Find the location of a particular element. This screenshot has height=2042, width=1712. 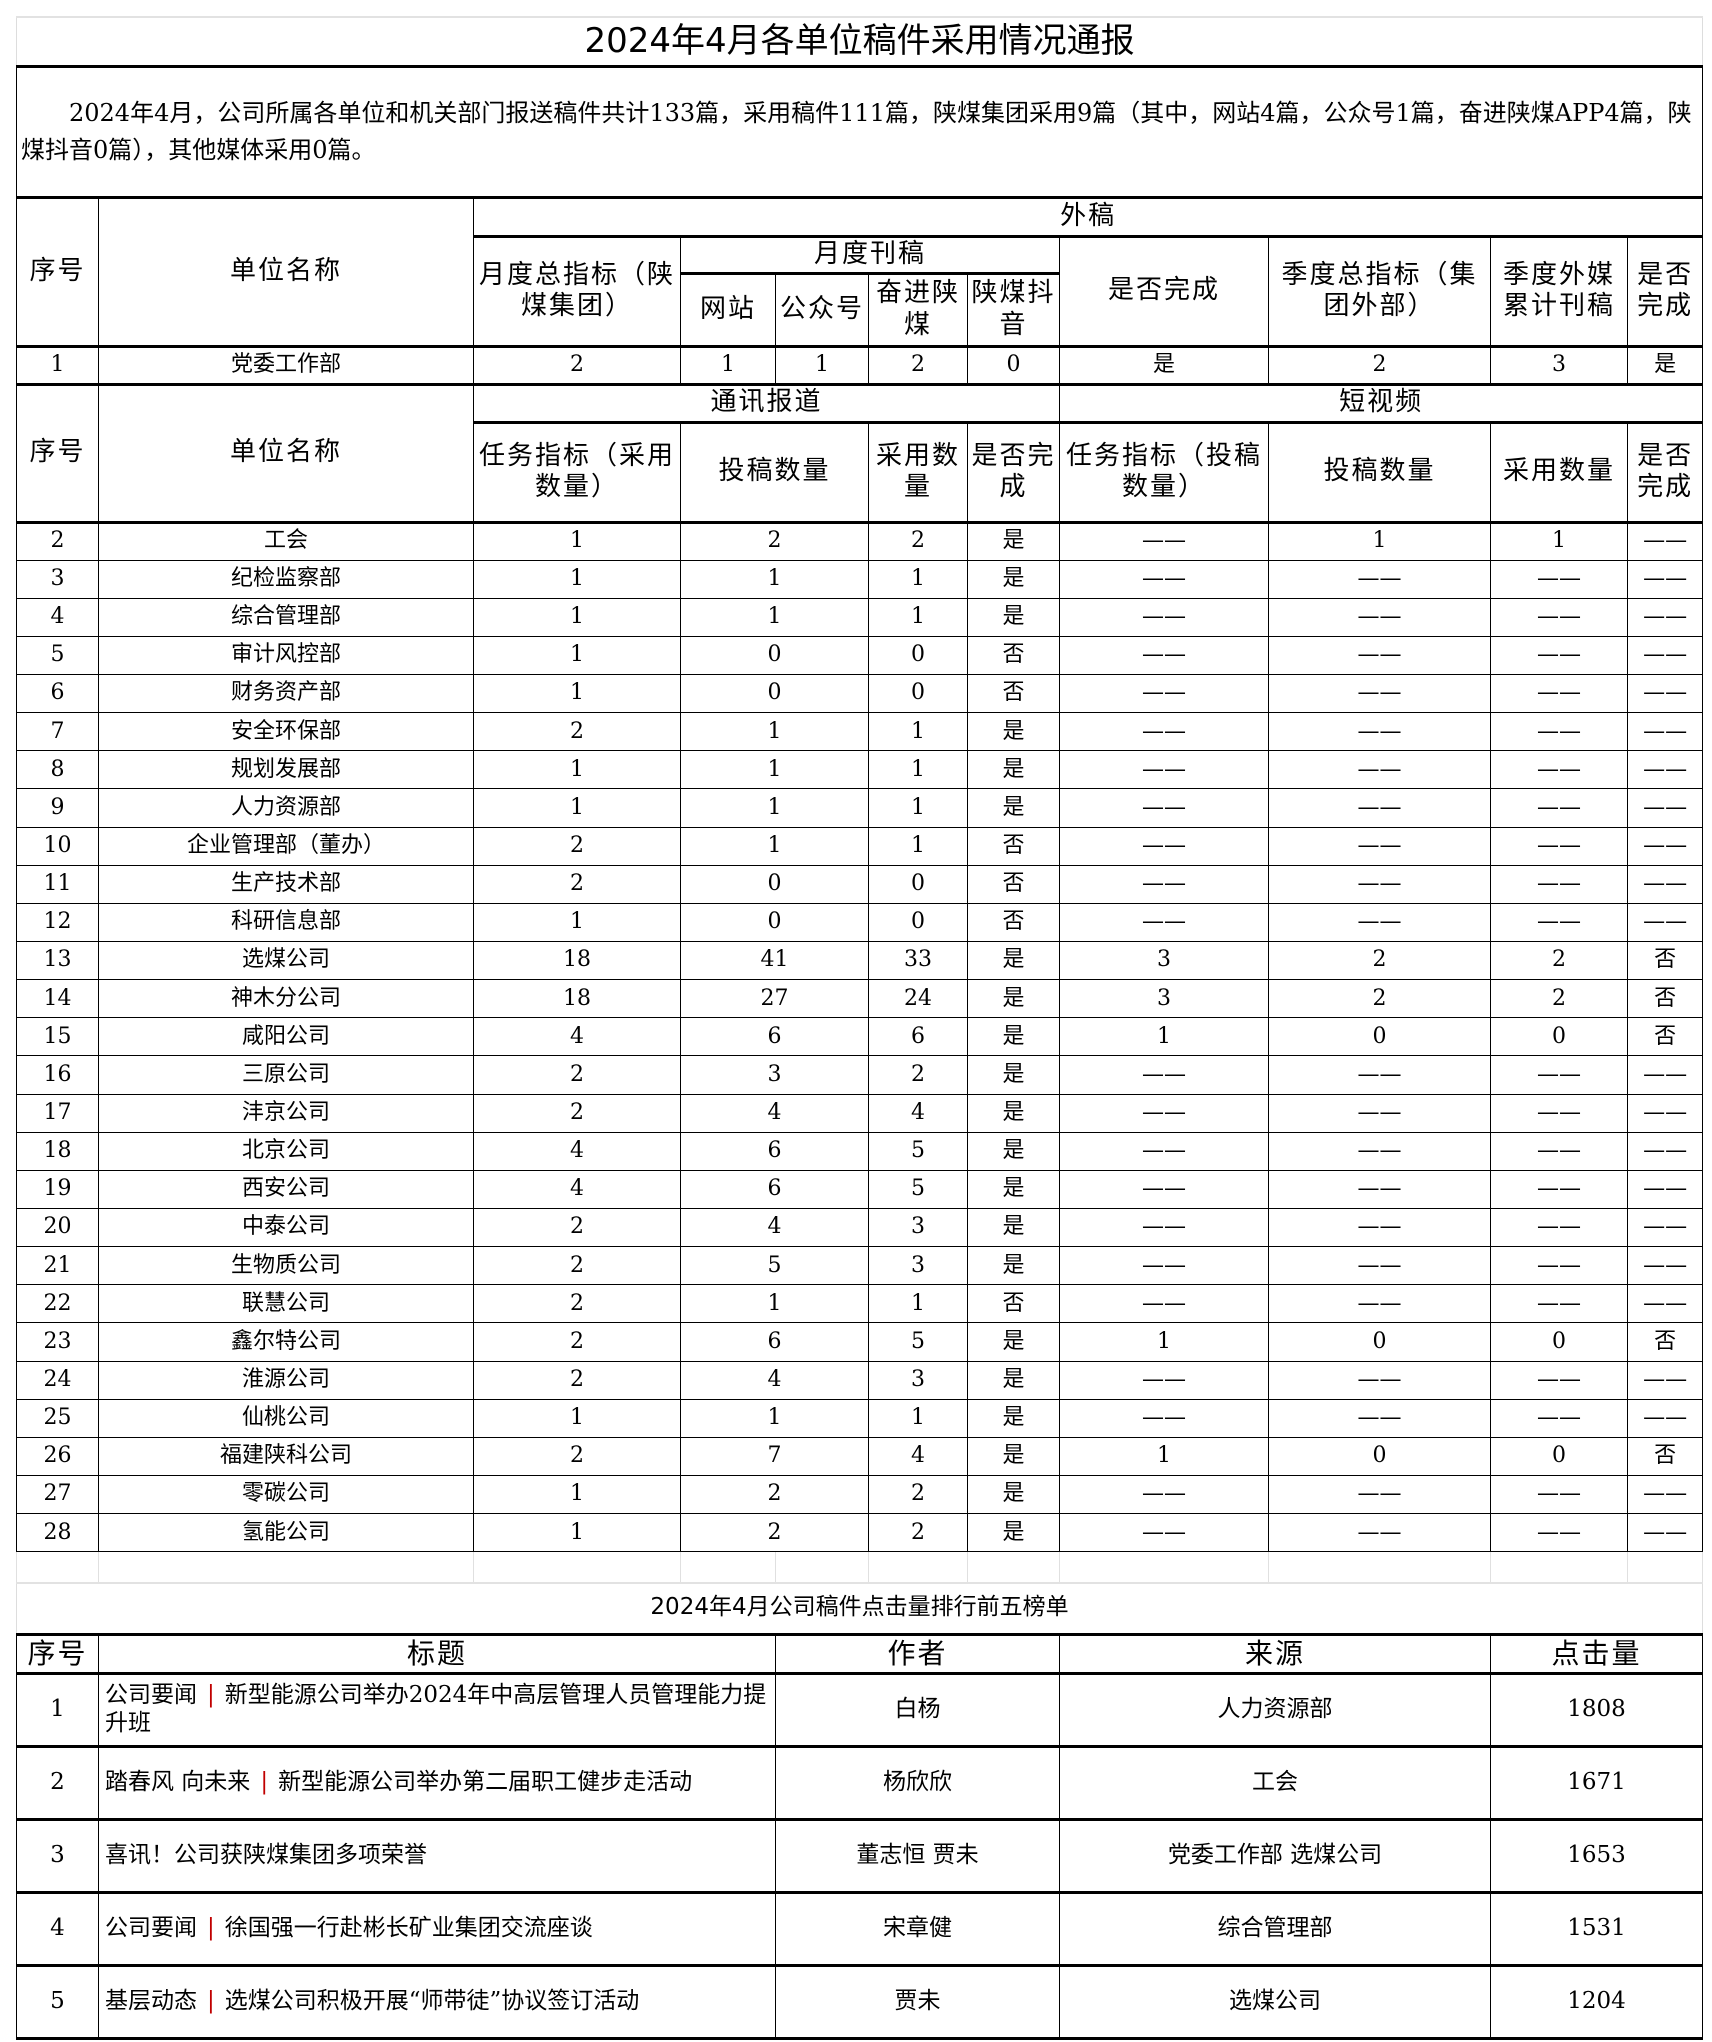

rank-seq: 4 is located at coordinates (57, 1929).